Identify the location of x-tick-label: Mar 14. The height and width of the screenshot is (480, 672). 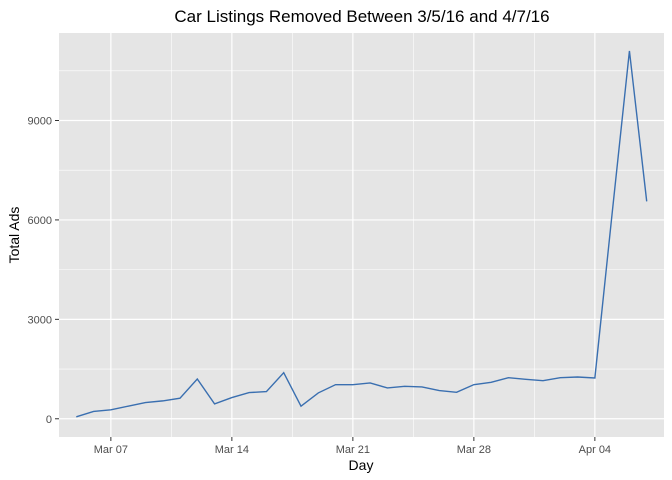
(232, 450).